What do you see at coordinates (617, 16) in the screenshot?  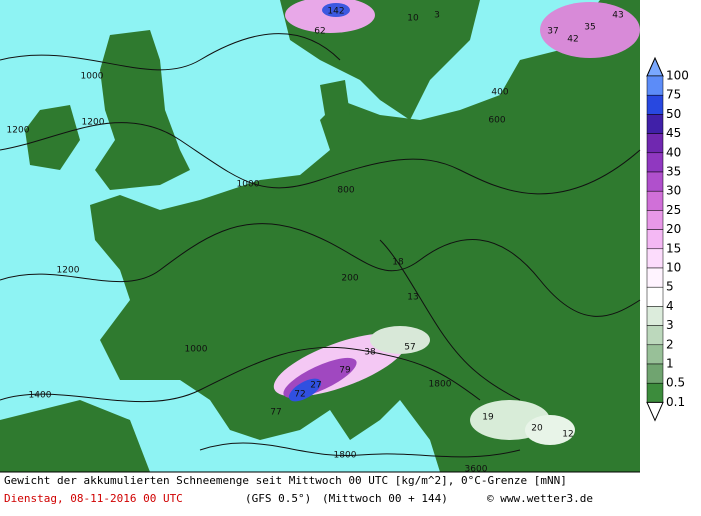 I see `map-label: 43` at bounding box center [617, 16].